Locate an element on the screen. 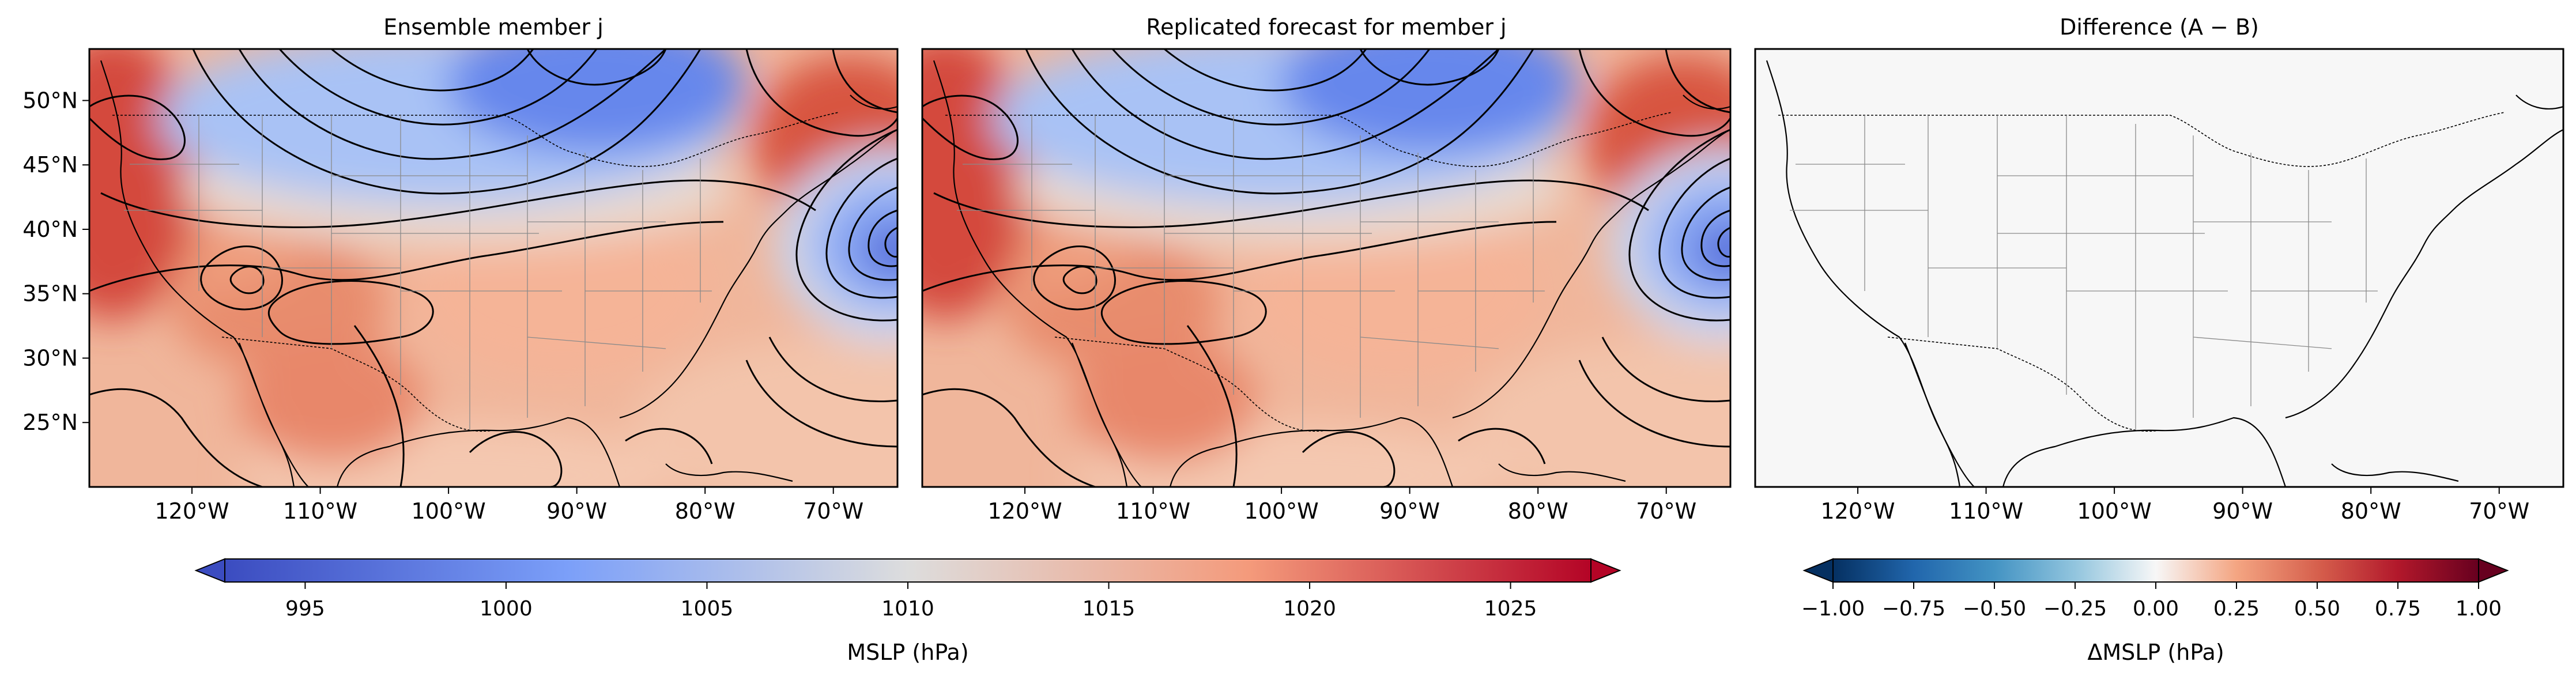 This screenshot has width=2576, height=684. colorbar-tick-label: −0.50 is located at coordinates (1994, 609).